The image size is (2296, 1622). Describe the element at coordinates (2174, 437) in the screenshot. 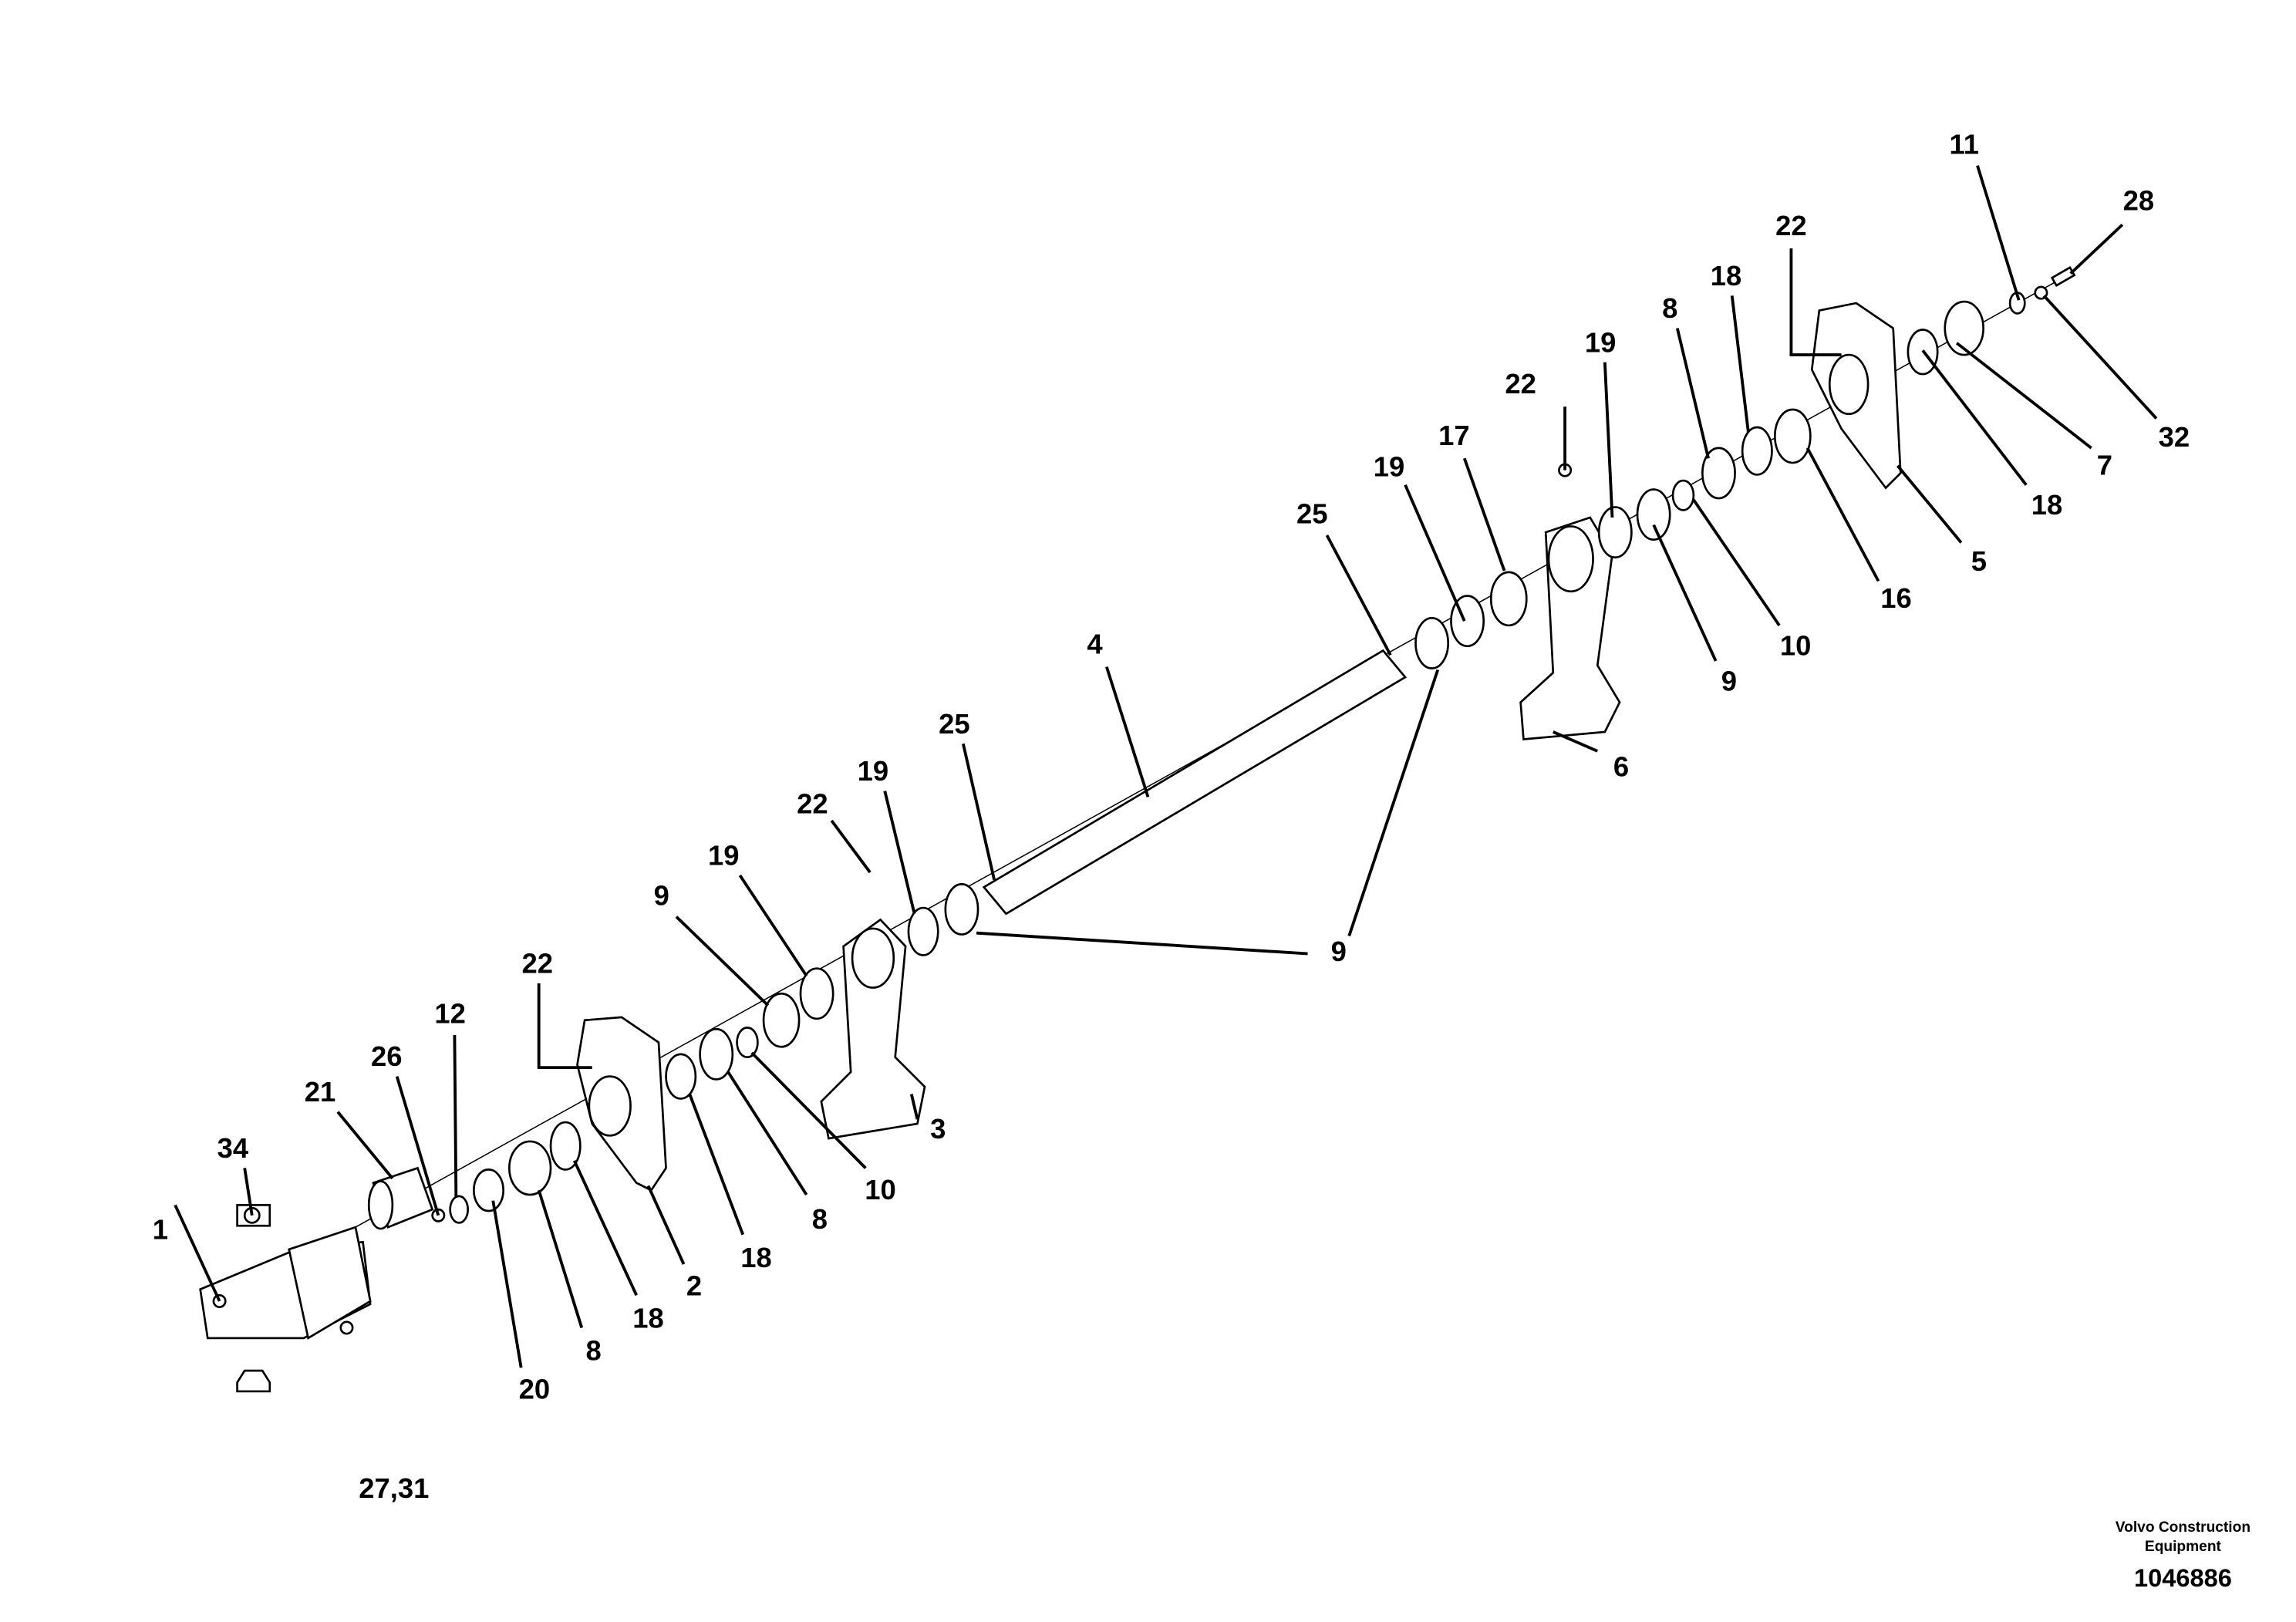

I see `callout: 32` at that location.